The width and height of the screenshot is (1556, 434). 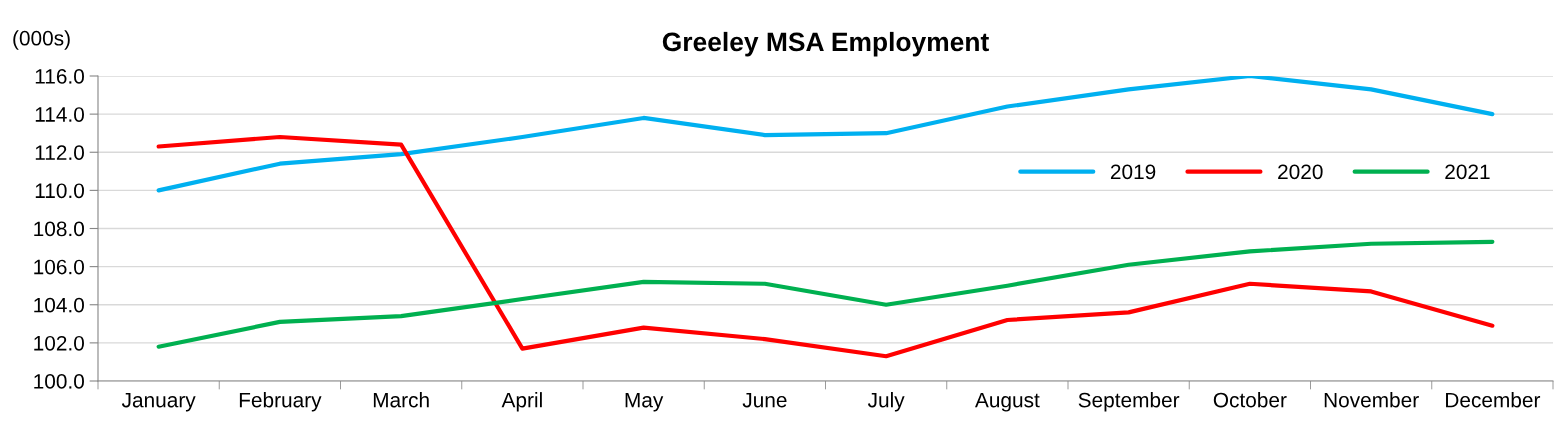 I want to click on y-tick-label: 102.0, so click(x=59, y=343).